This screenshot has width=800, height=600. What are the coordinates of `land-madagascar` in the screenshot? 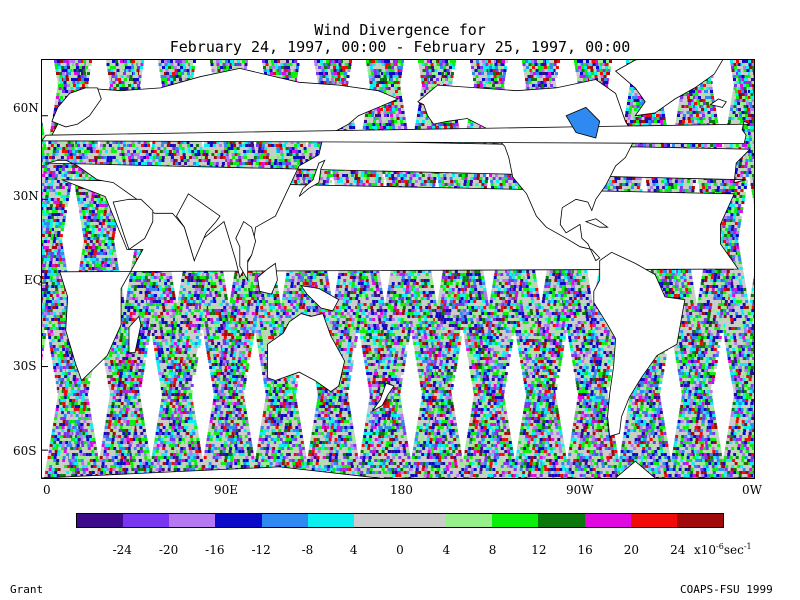 It's located at (135, 334).